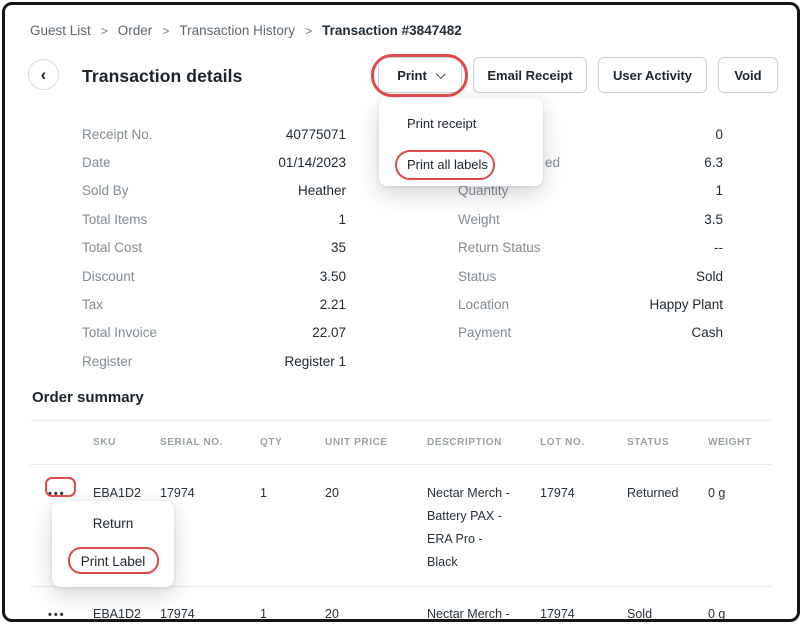  Describe the element at coordinates (499, 248) in the screenshot. I see `detail-label: Return Status` at that location.